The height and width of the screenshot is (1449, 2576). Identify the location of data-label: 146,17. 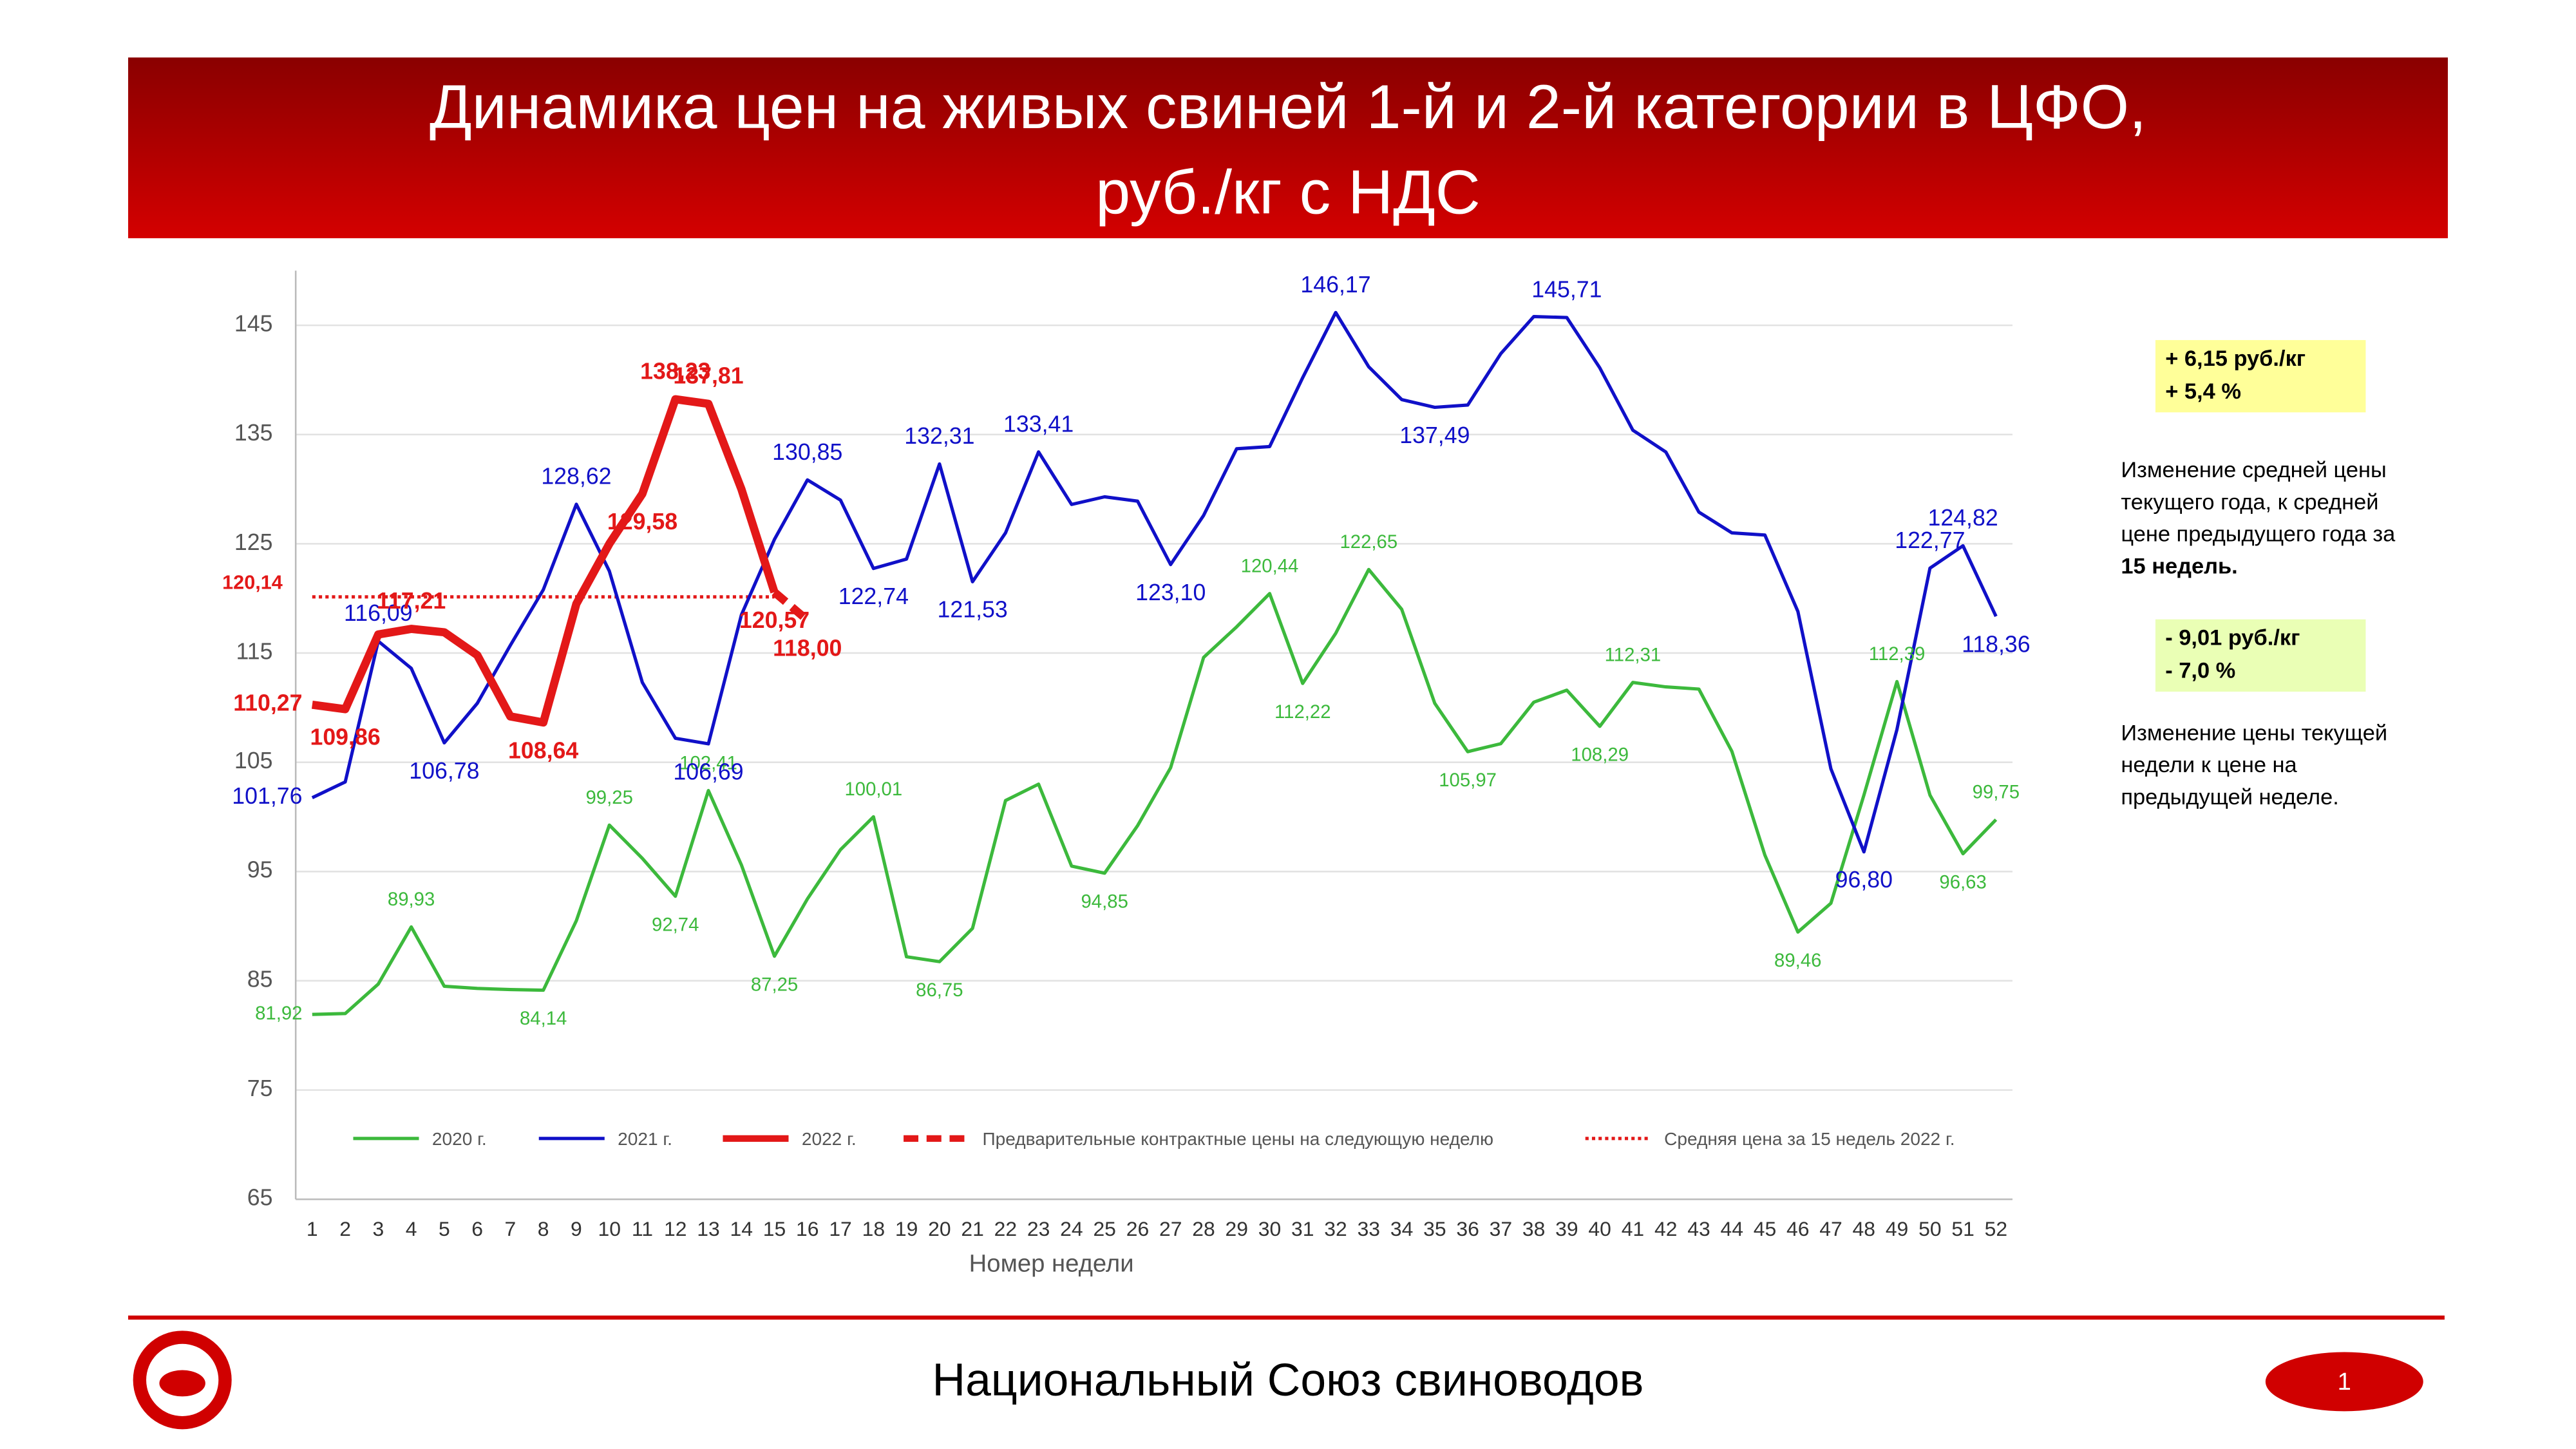
(1335, 285).